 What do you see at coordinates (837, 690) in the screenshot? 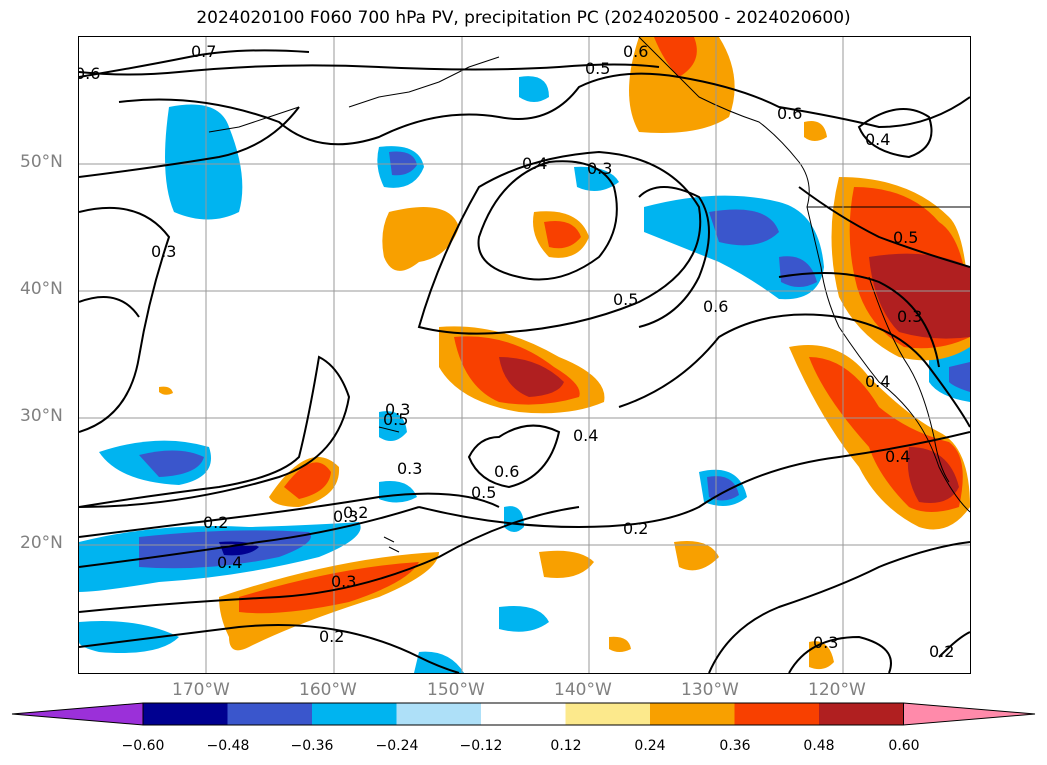
I see `lon-label: 120°W` at bounding box center [837, 690].